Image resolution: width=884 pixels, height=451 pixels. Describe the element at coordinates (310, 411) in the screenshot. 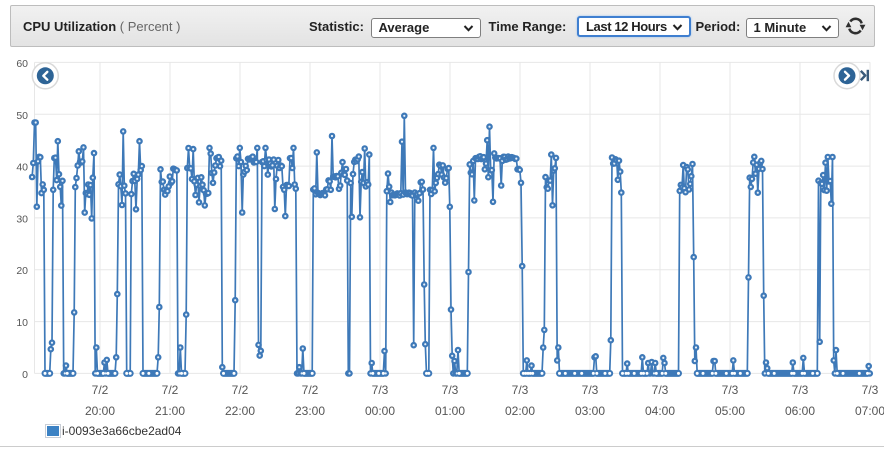

I see `svg-text: 23:00` at that location.